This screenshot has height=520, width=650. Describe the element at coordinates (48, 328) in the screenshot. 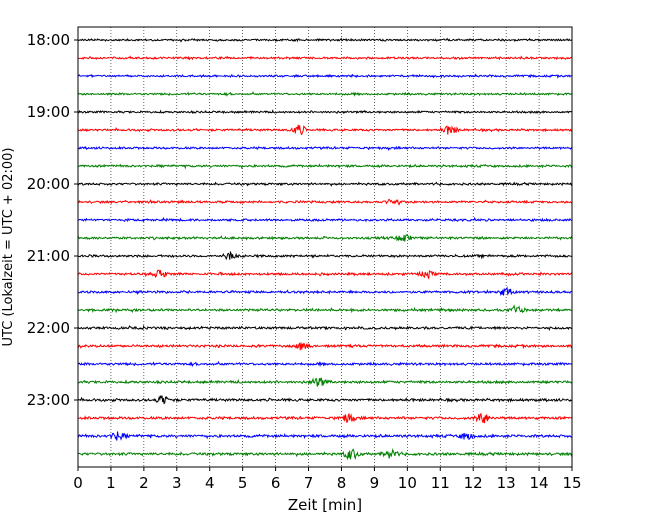

I see `y-tick-label: 22:00` at that location.